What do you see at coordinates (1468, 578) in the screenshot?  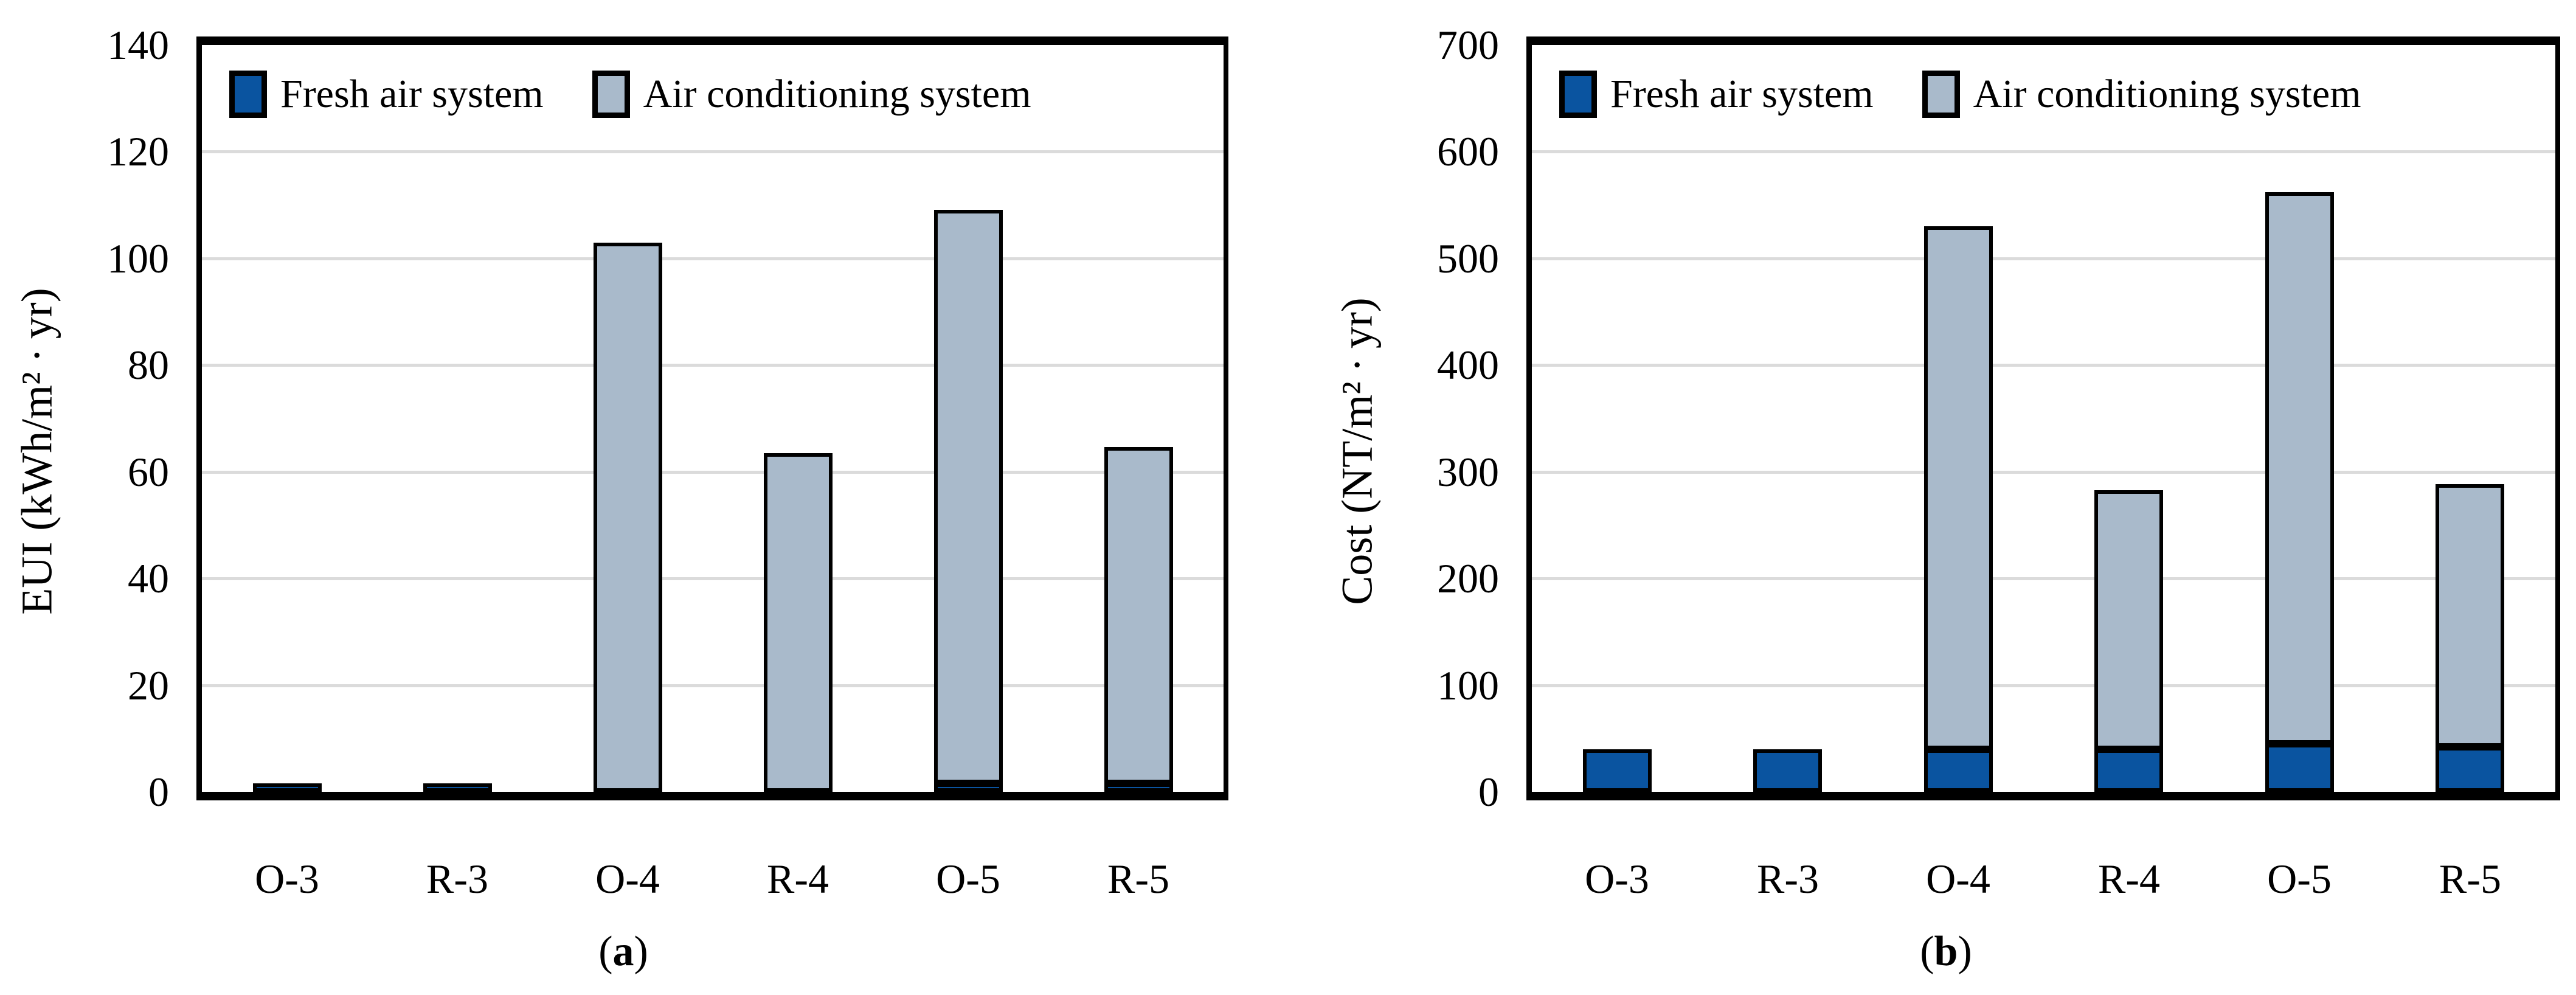 I see `y-tick-label-200: 200` at bounding box center [1468, 578].